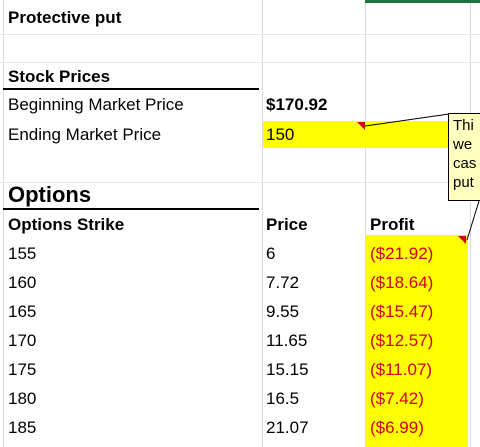  What do you see at coordinates (22, 398) in the screenshot?
I see `strike-cell: 180` at bounding box center [22, 398].